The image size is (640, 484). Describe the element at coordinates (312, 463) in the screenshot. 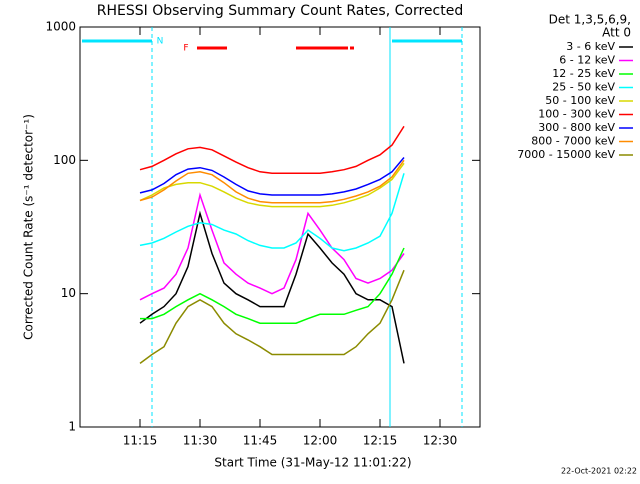

I see `x-axis-label: Start Time (31-May-12 11:01:22)` at that location.